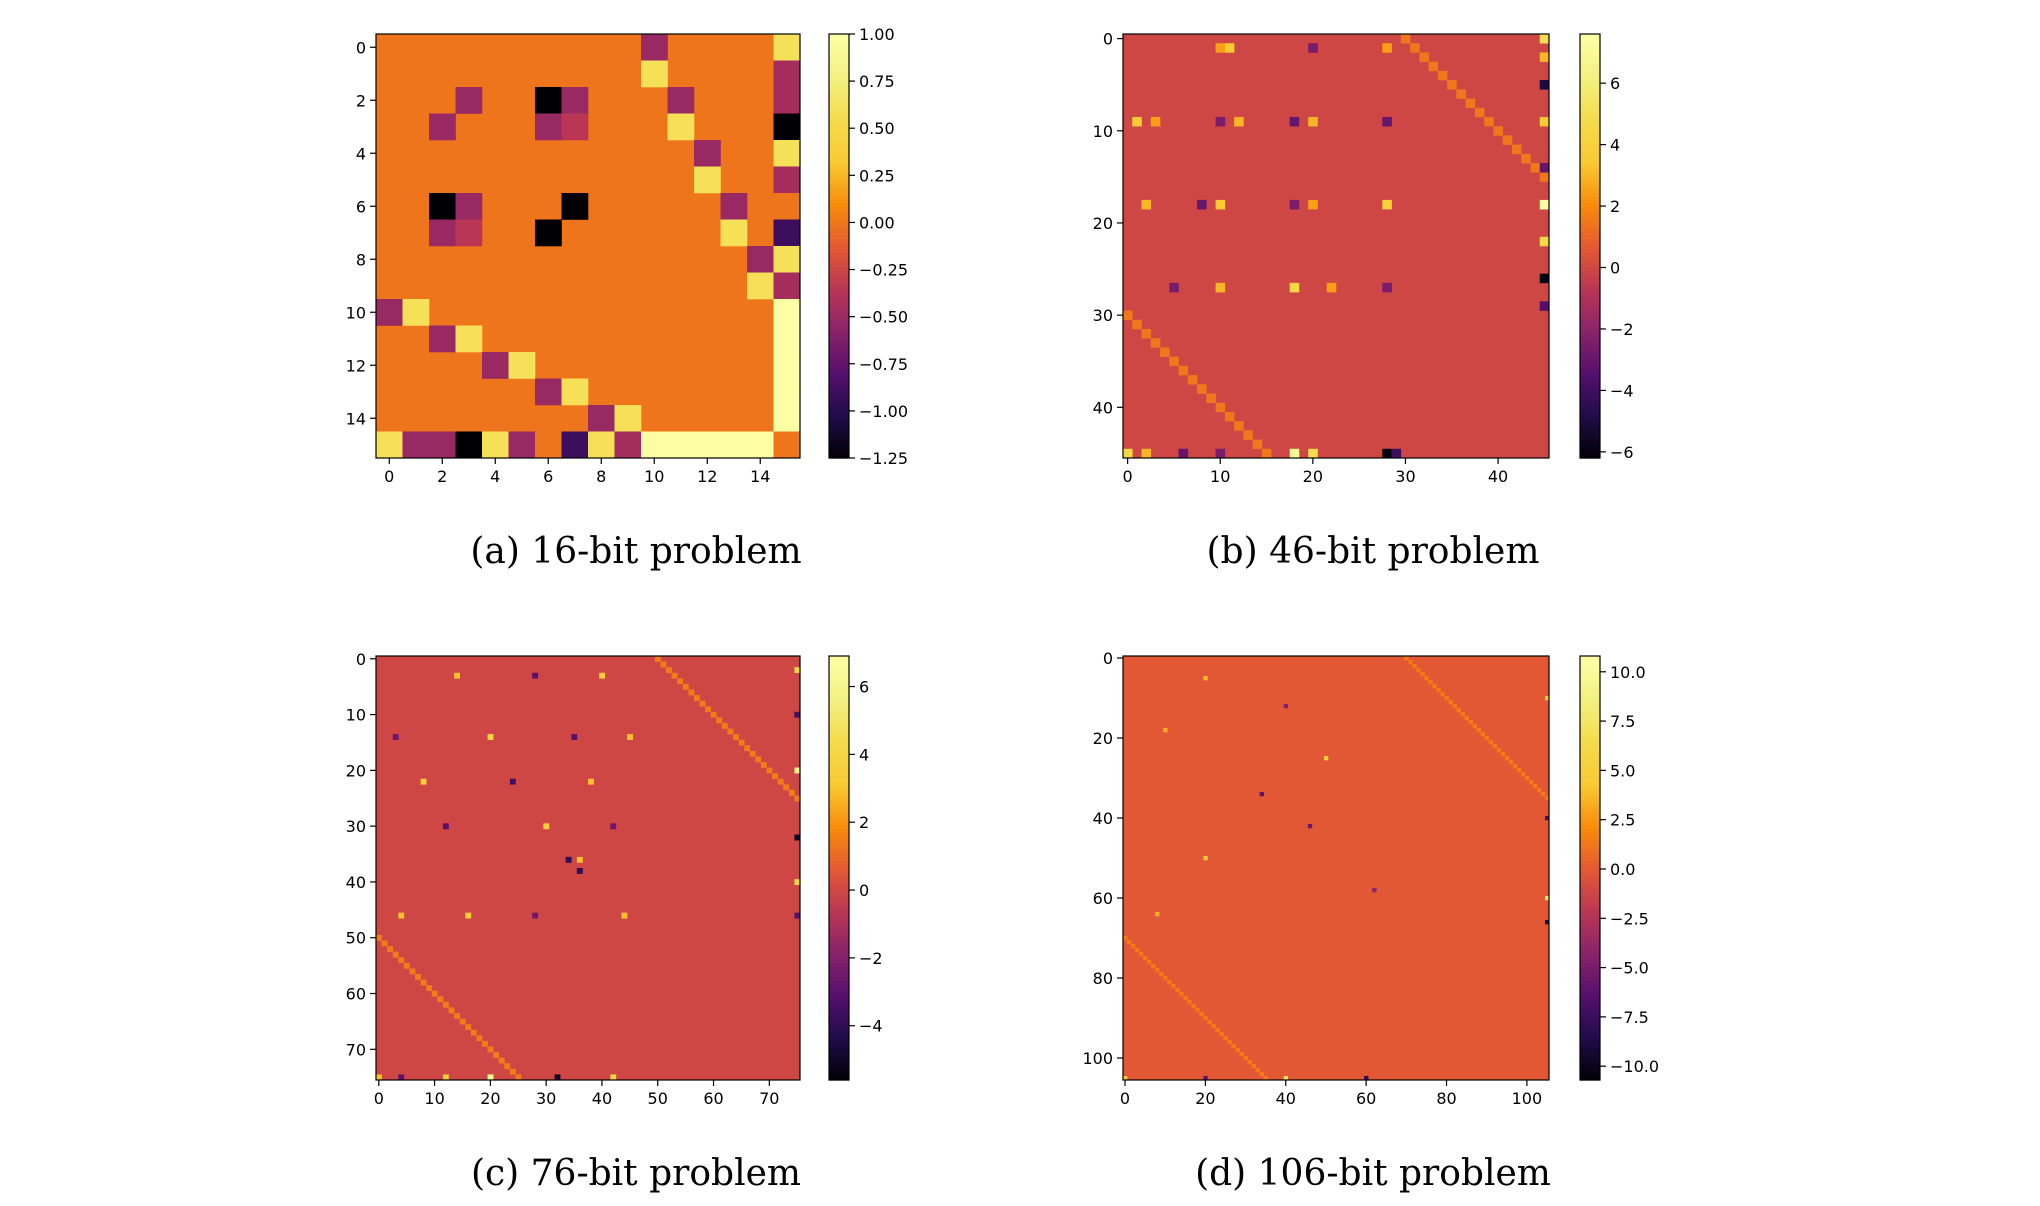 The width and height of the screenshot is (2040, 1206). I want to click on y-tick-label: 70, so click(356, 1049).